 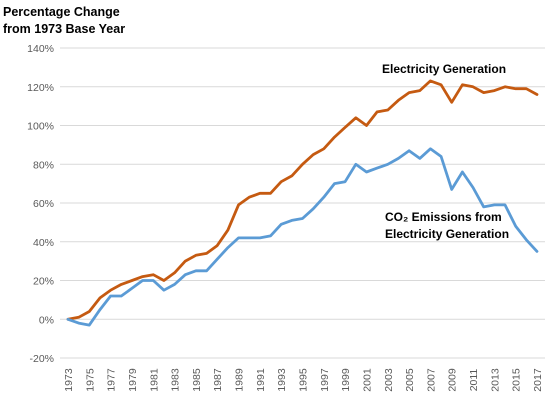 I want to click on y-tick-label: 0%, so click(x=46, y=320).